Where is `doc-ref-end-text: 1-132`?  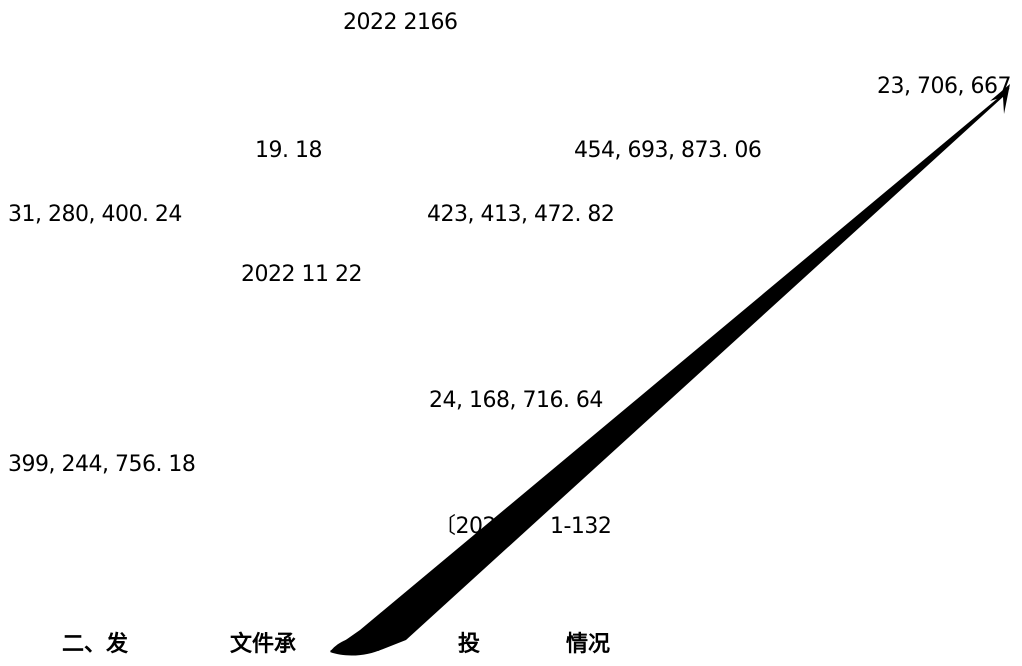
doc-ref-end-text: 1-132 is located at coordinates (581, 526).